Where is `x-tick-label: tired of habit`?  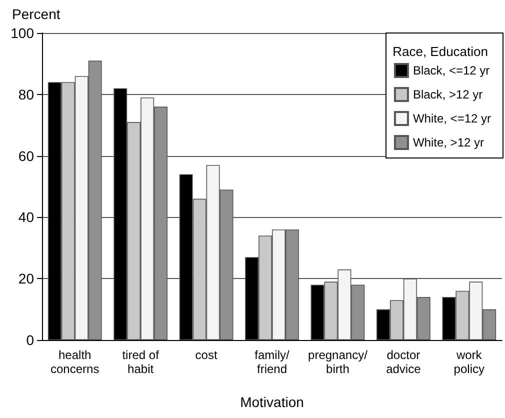 x-tick-label: tired of habit is located at coordinates (141, 362).